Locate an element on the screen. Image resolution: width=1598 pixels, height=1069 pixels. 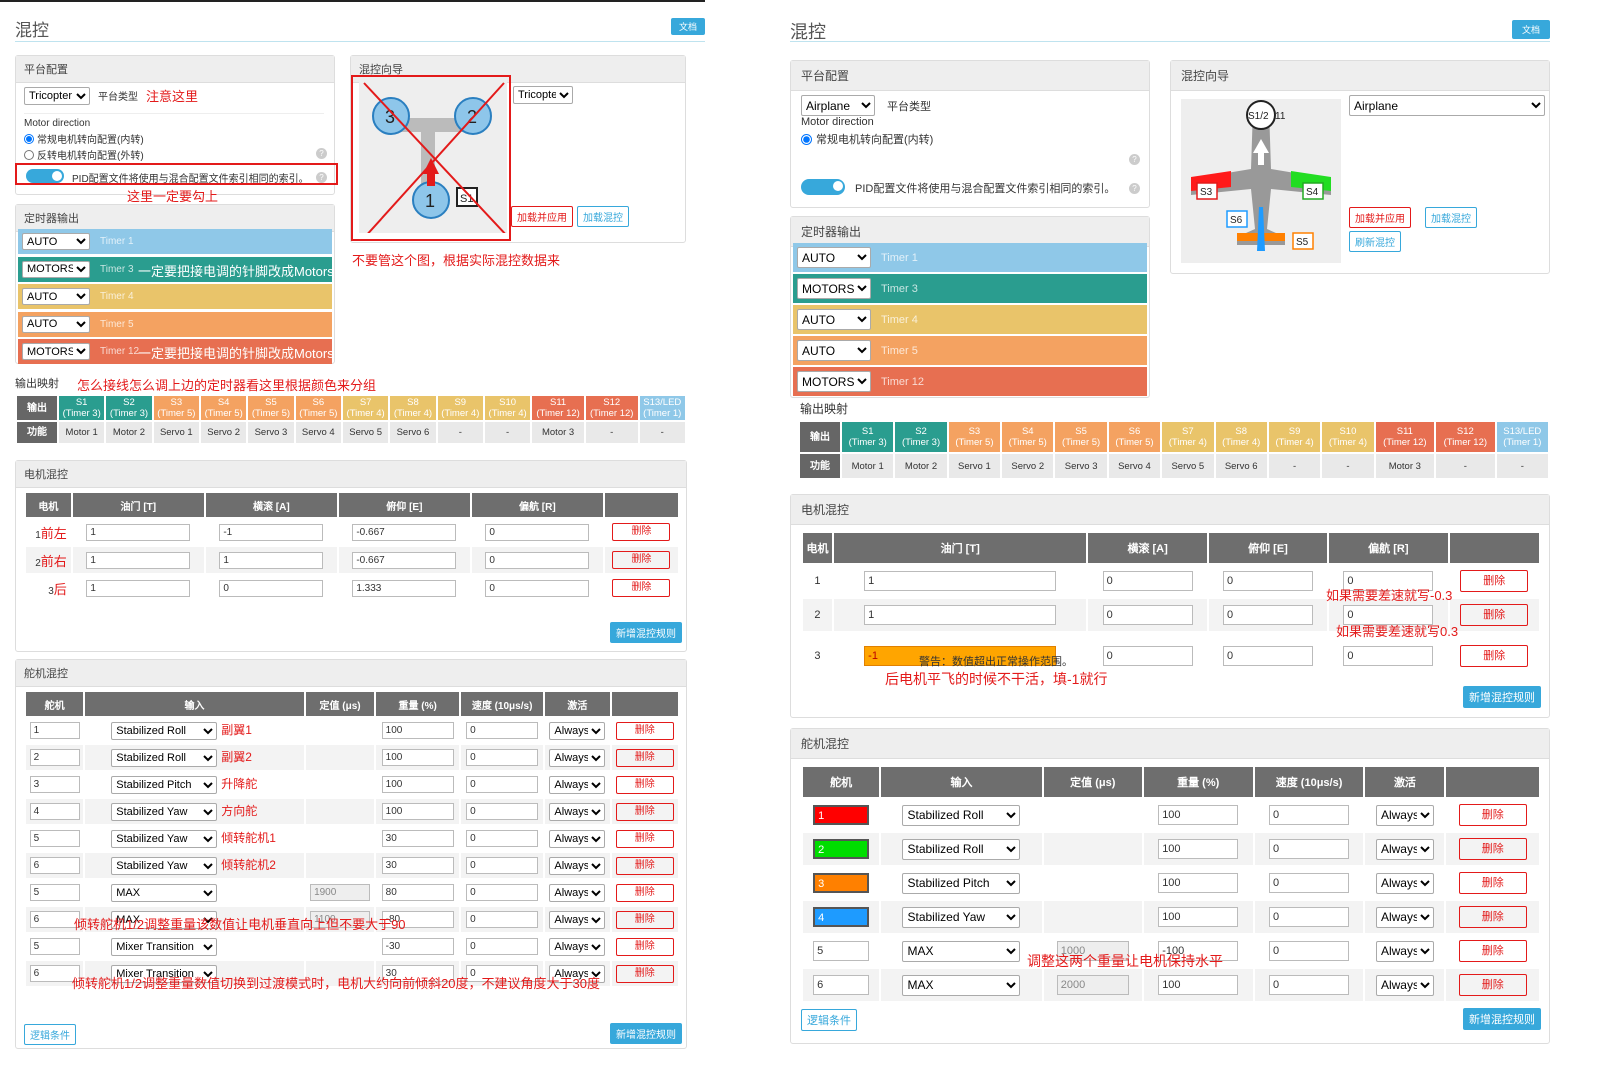
weight-input: -80 is located at coordinates (417, 919).